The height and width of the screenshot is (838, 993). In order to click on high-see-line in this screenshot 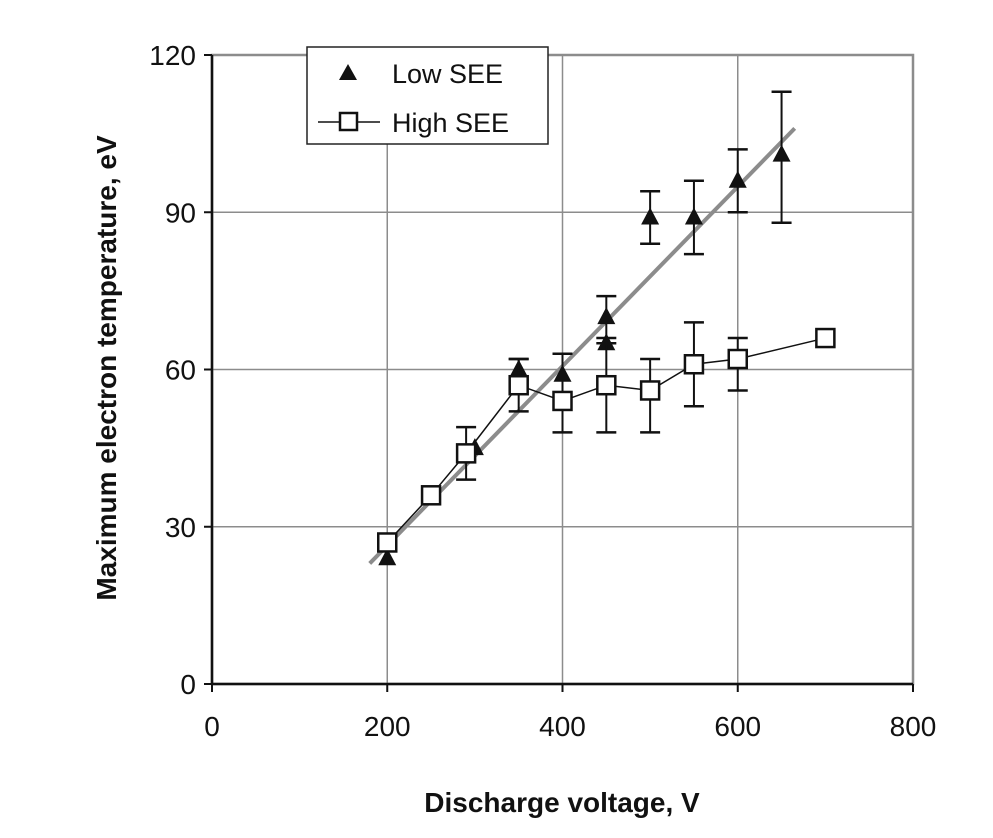, I will do `click(606, 440)`.